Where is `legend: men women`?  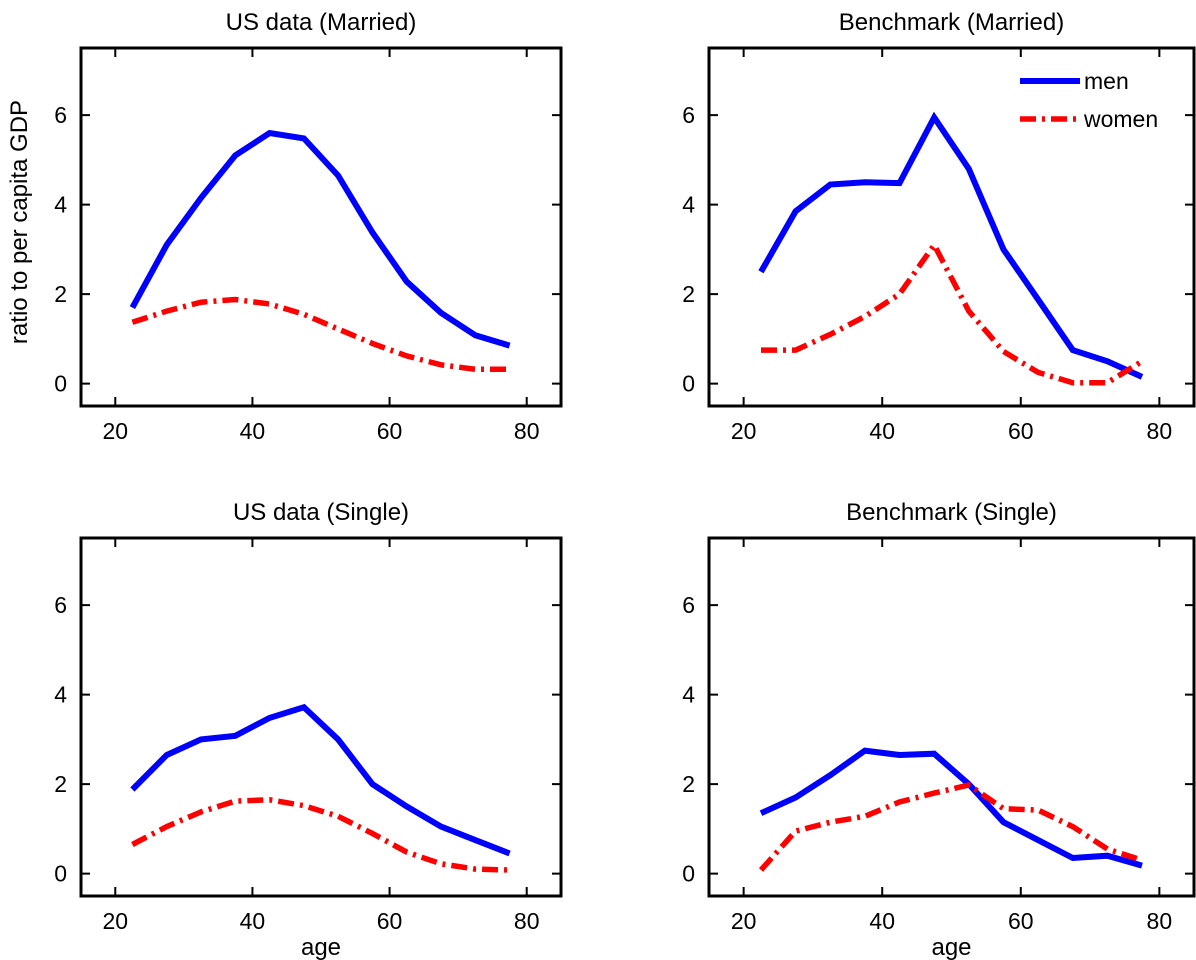
legend: men women is located at coordinates (1089, 100).